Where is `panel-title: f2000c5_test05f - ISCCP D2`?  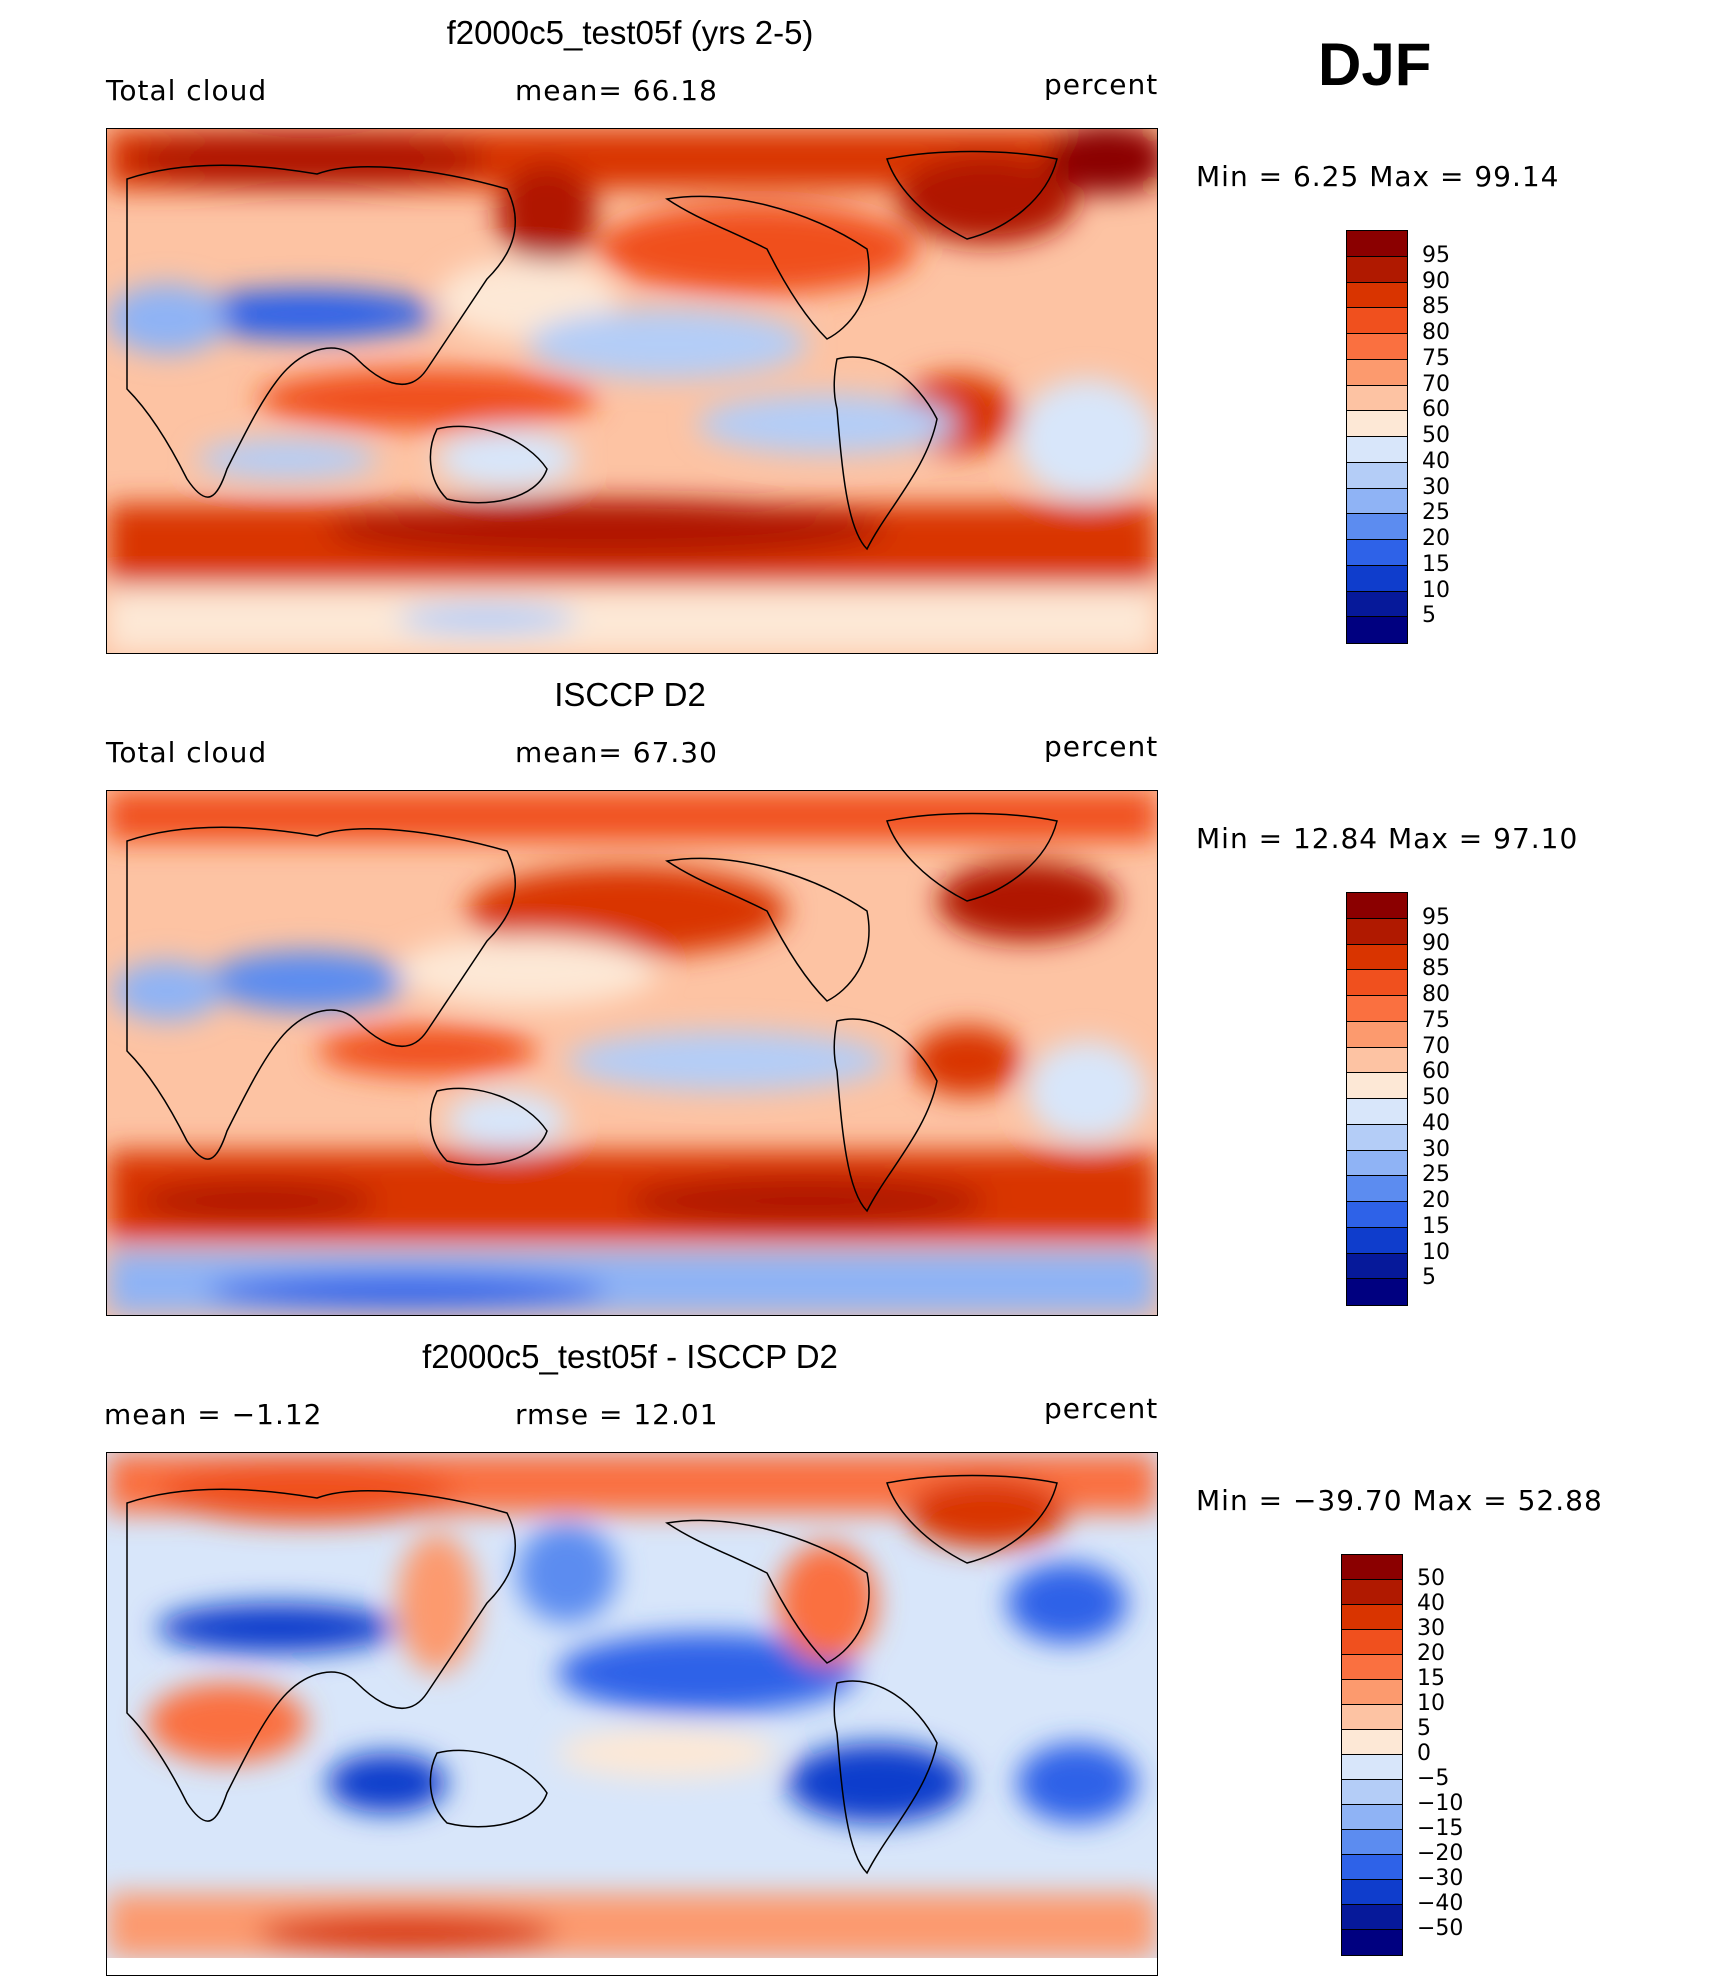
panel-title: f2000c5_test05f - ISCCP D2 is located at coordinates (630, 1356).